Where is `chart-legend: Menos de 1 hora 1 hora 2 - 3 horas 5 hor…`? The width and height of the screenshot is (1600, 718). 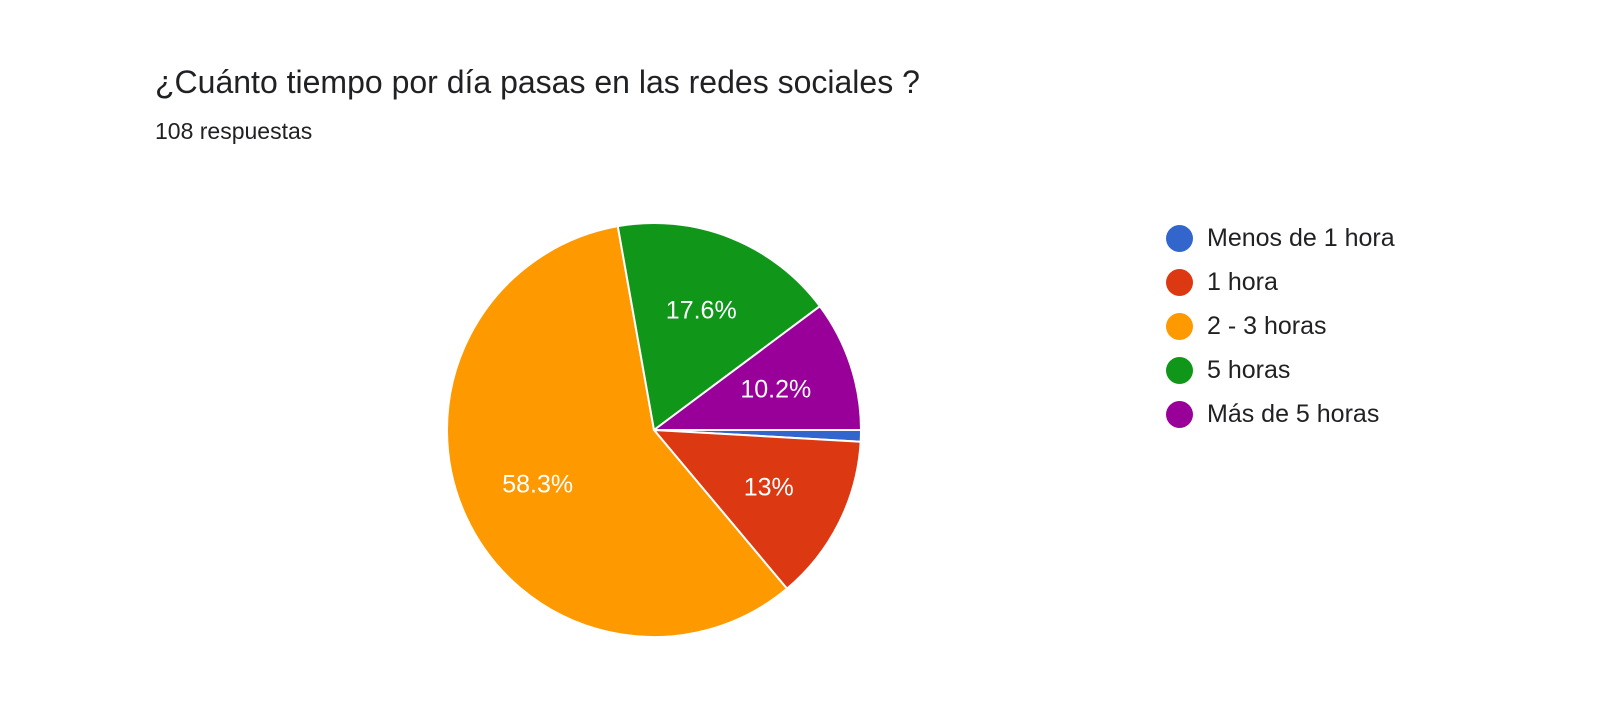 chart-legend: Menos de 1 hora 1 hora 2 - 3 horas 5 hor… is located at coordinates (1280, 326).